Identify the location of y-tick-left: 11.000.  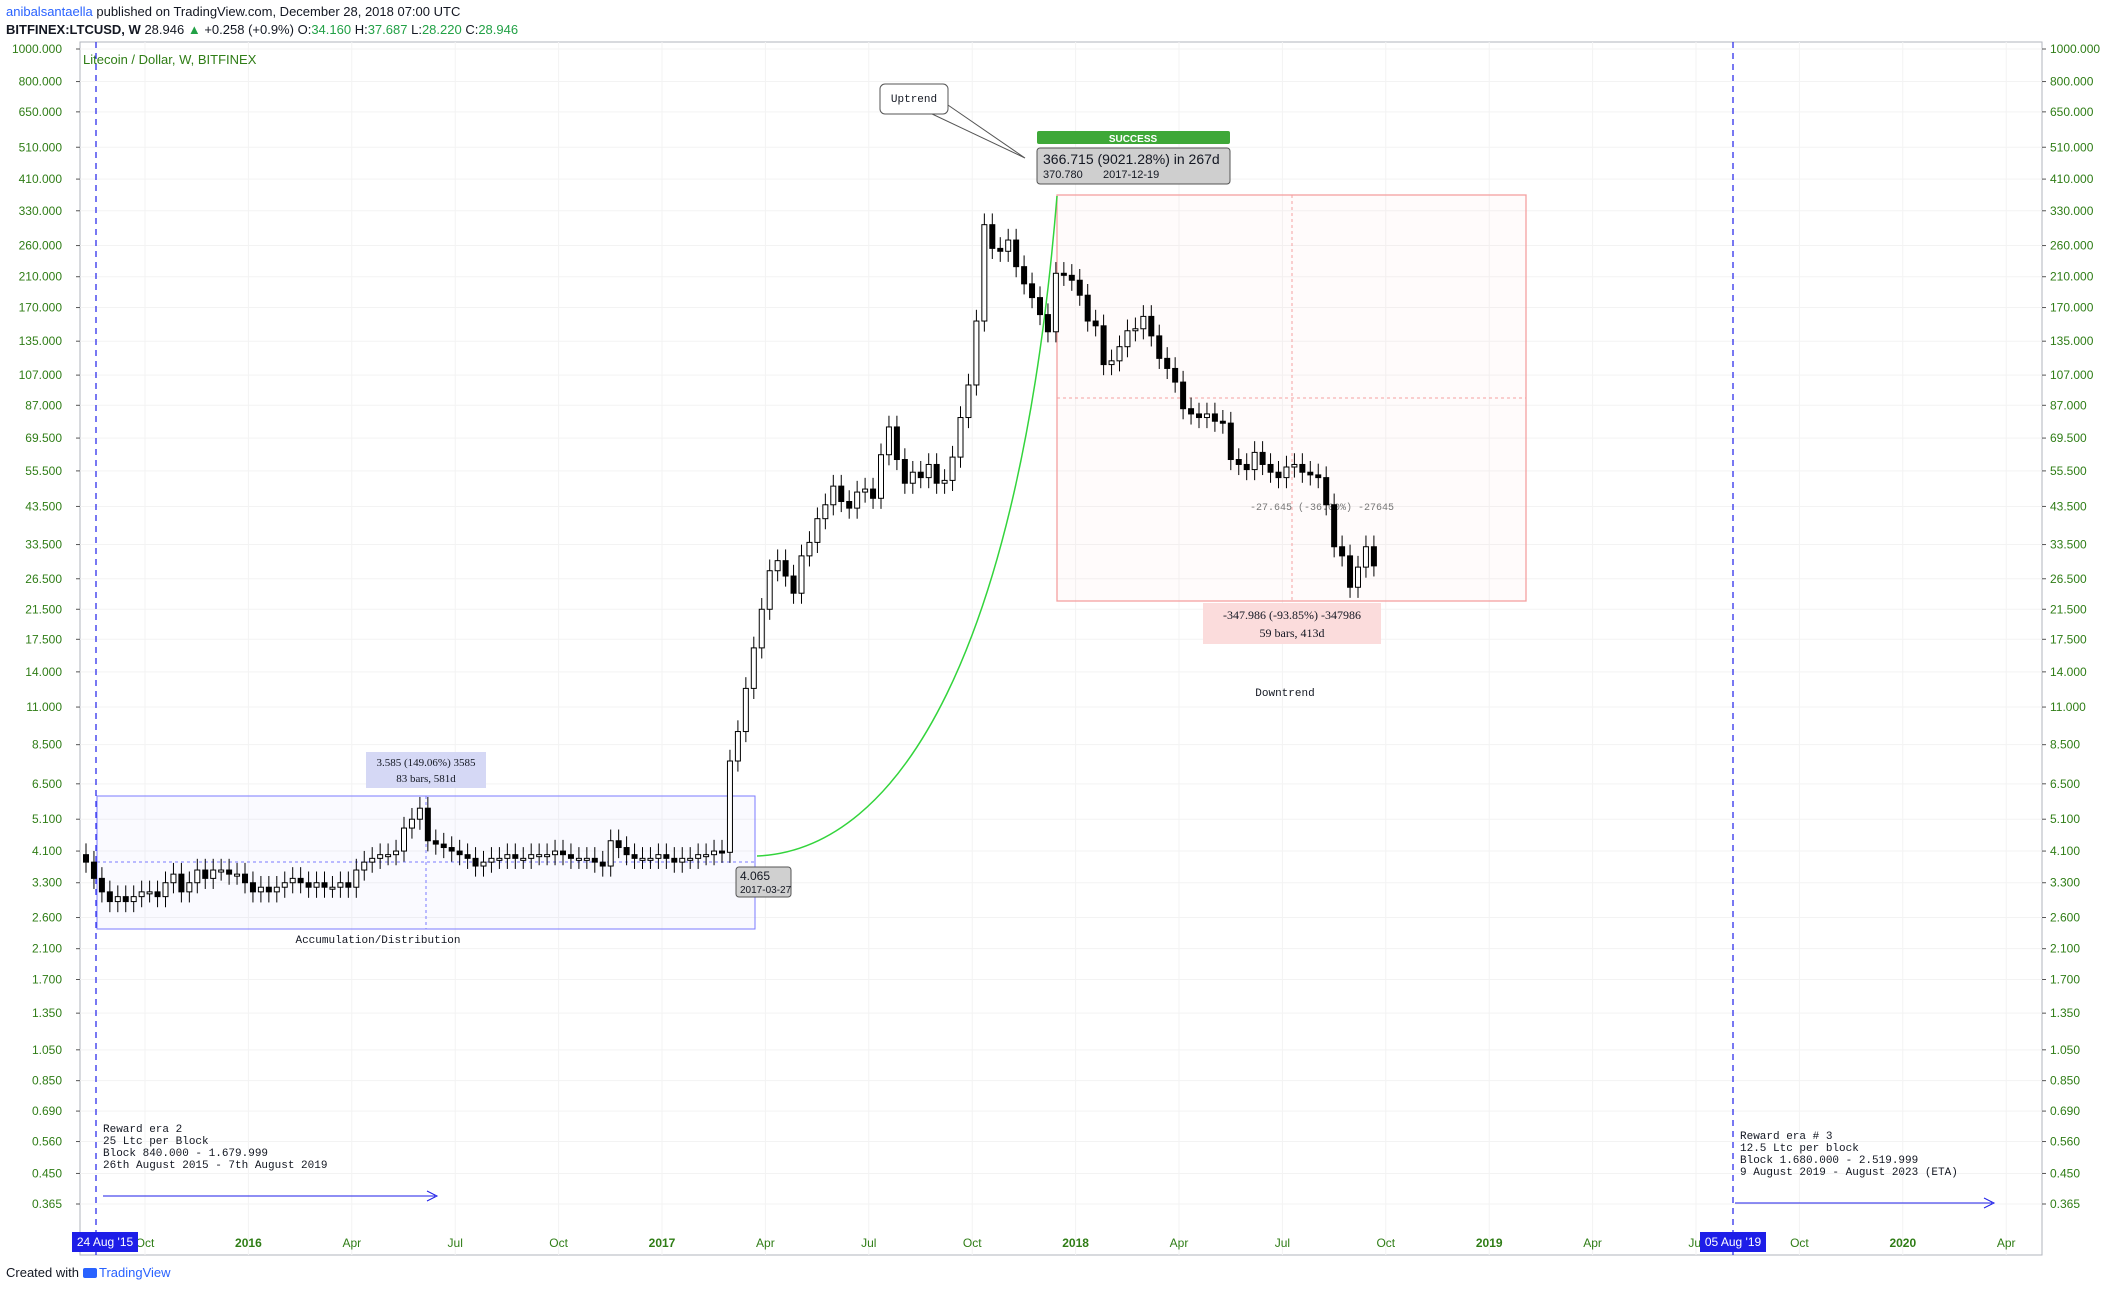
(44, 707).